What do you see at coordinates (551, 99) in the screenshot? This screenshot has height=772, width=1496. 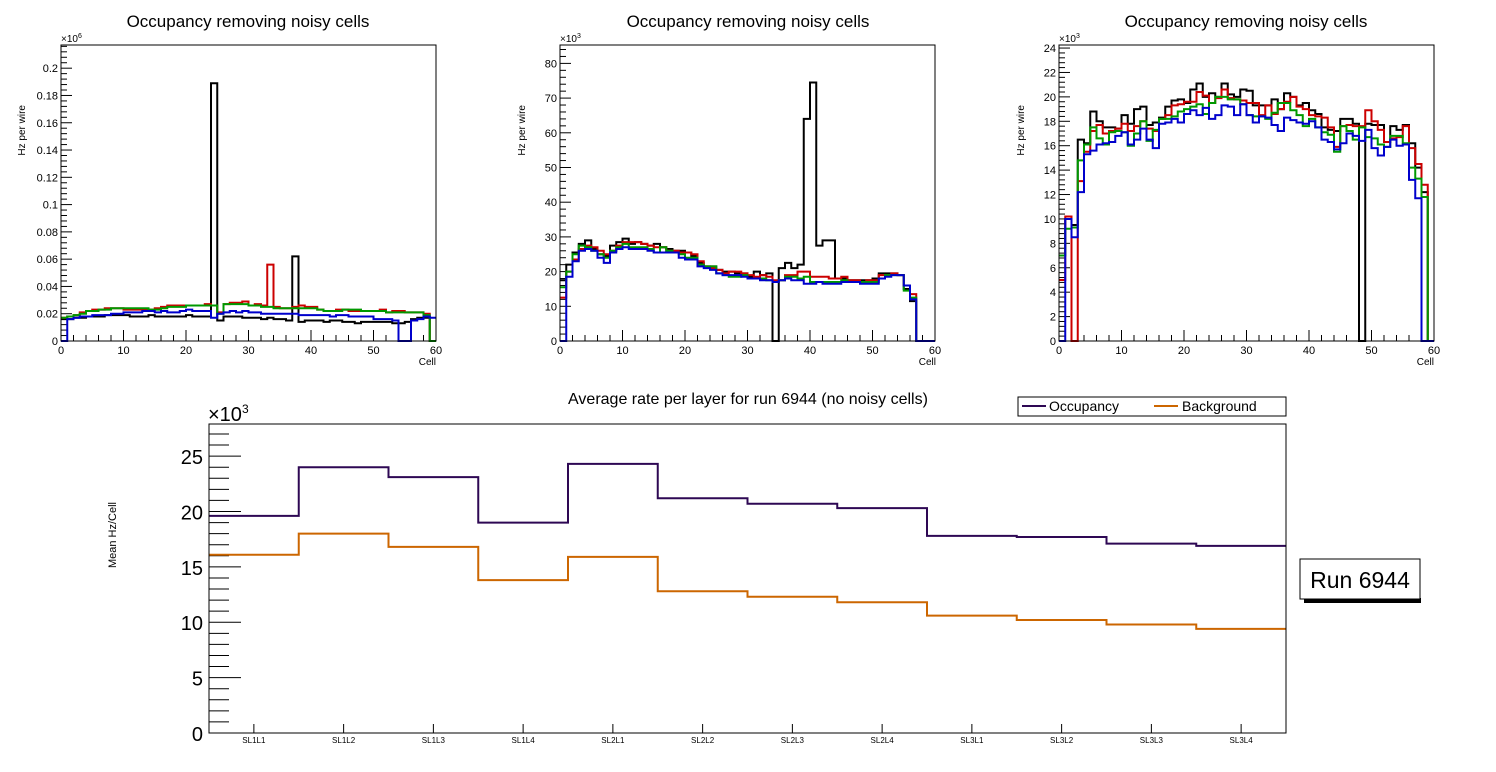 I see `y-tick-label: 70` at bounding box center [551, 99].